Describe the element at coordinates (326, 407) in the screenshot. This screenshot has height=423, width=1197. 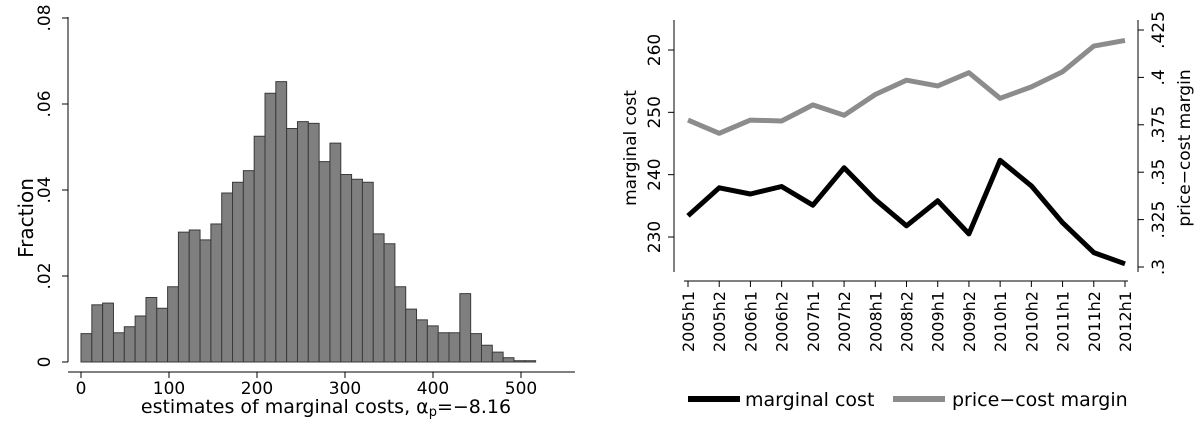
I see `histogram-xlabel: estimates of marginal costs, αp=−8.16` at that location.